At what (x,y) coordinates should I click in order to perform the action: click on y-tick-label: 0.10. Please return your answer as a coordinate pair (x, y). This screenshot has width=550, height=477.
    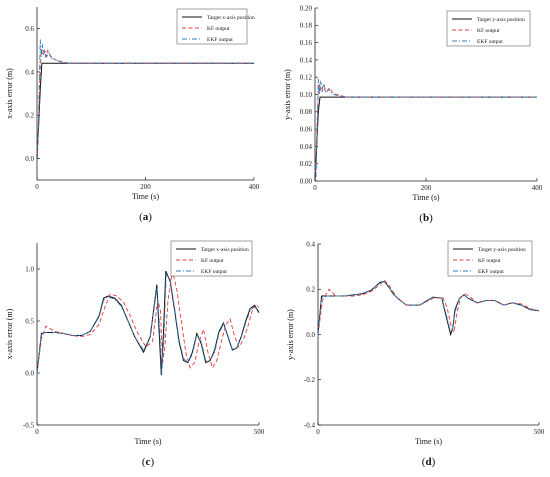
    Looking at the image, I should click on (306, 95).